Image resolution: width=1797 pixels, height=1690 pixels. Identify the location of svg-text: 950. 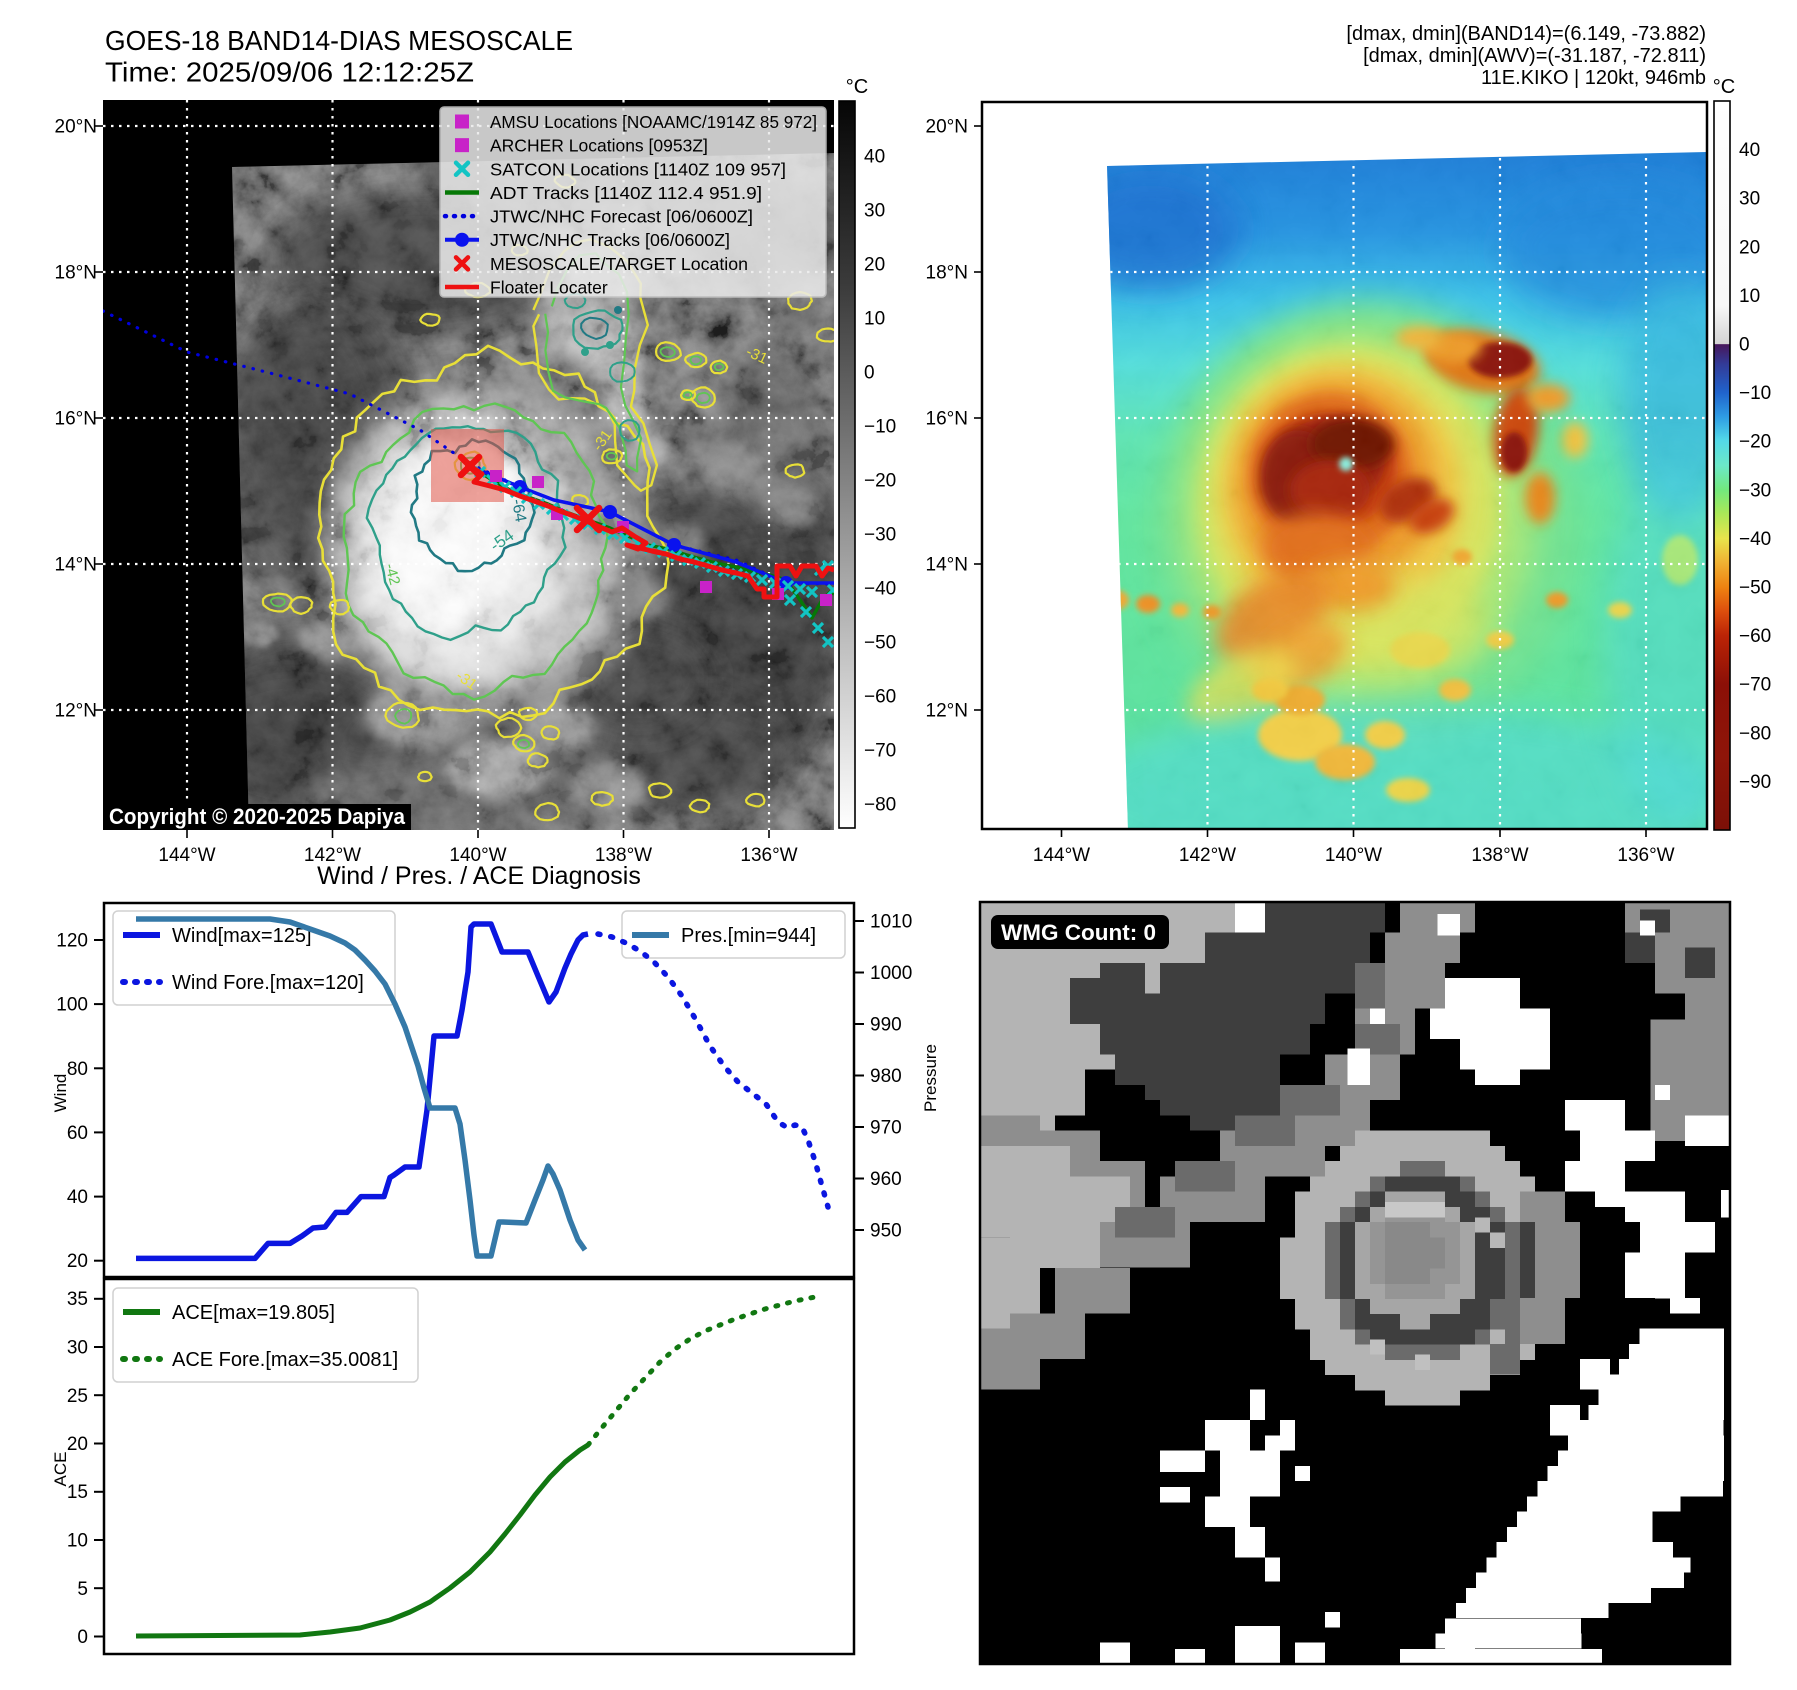
(886, 1231).